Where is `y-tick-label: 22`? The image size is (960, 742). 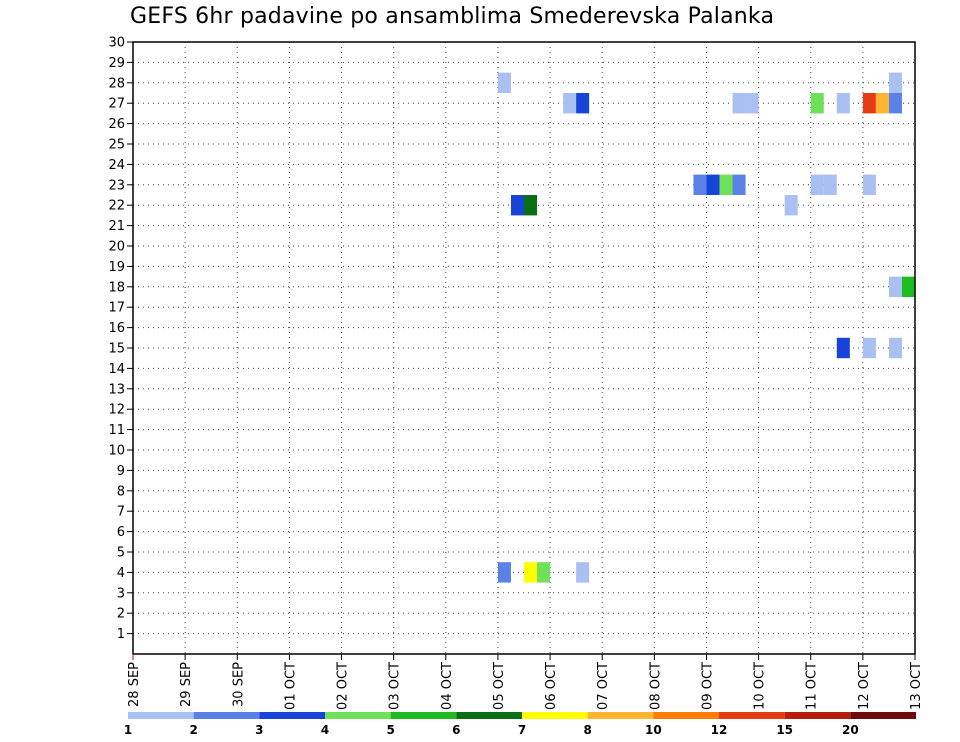
y-tick-label: 22 is located at coordinates (116, 206).